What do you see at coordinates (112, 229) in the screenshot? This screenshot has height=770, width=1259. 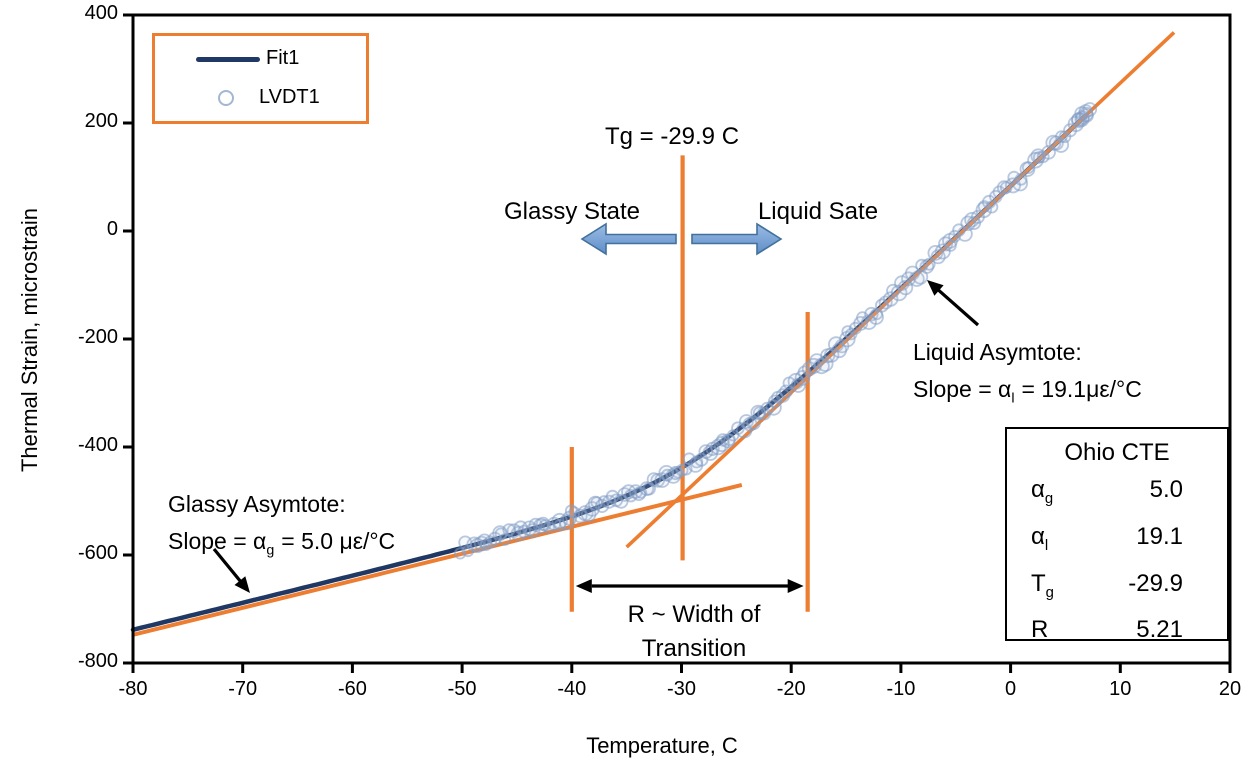 I see `y-tick-label: 0` at bounding box center [112, 229].